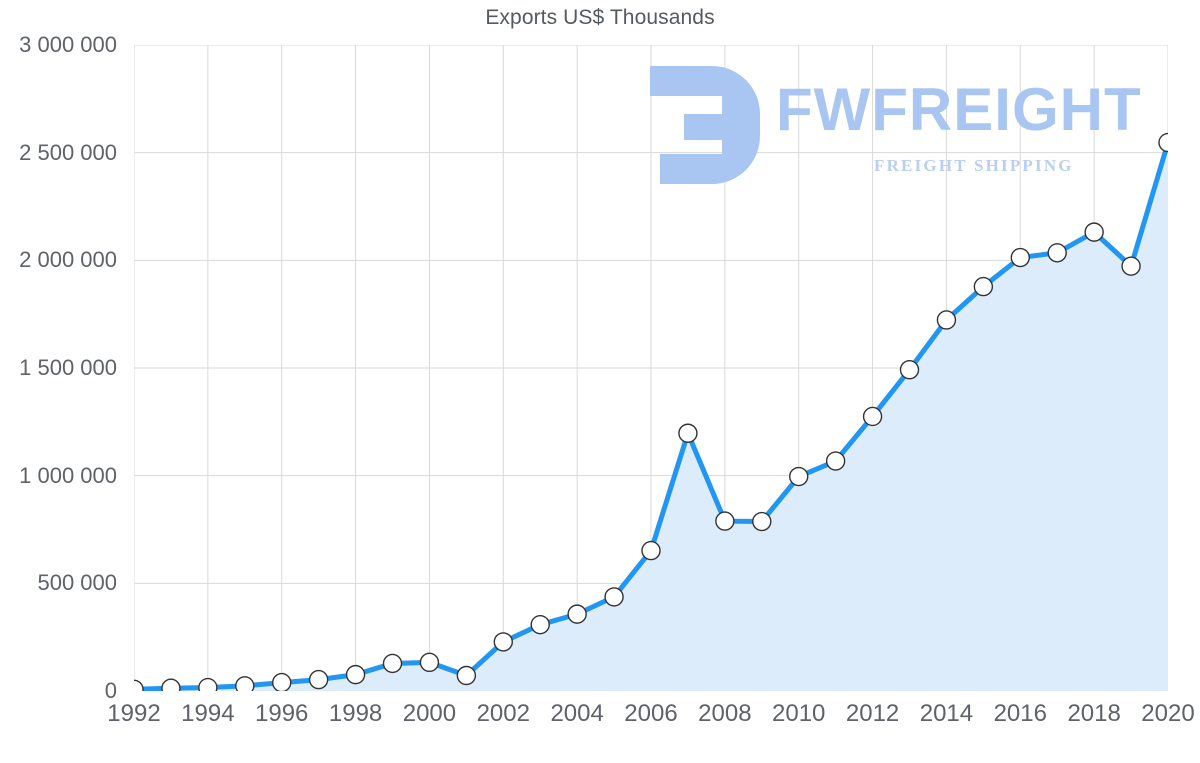 This screenshot has width=1200, height=763. Describe the element at coordinates (1094, 713) in the screenshot. I see `x-axis-tick-label: 2018` at that location.